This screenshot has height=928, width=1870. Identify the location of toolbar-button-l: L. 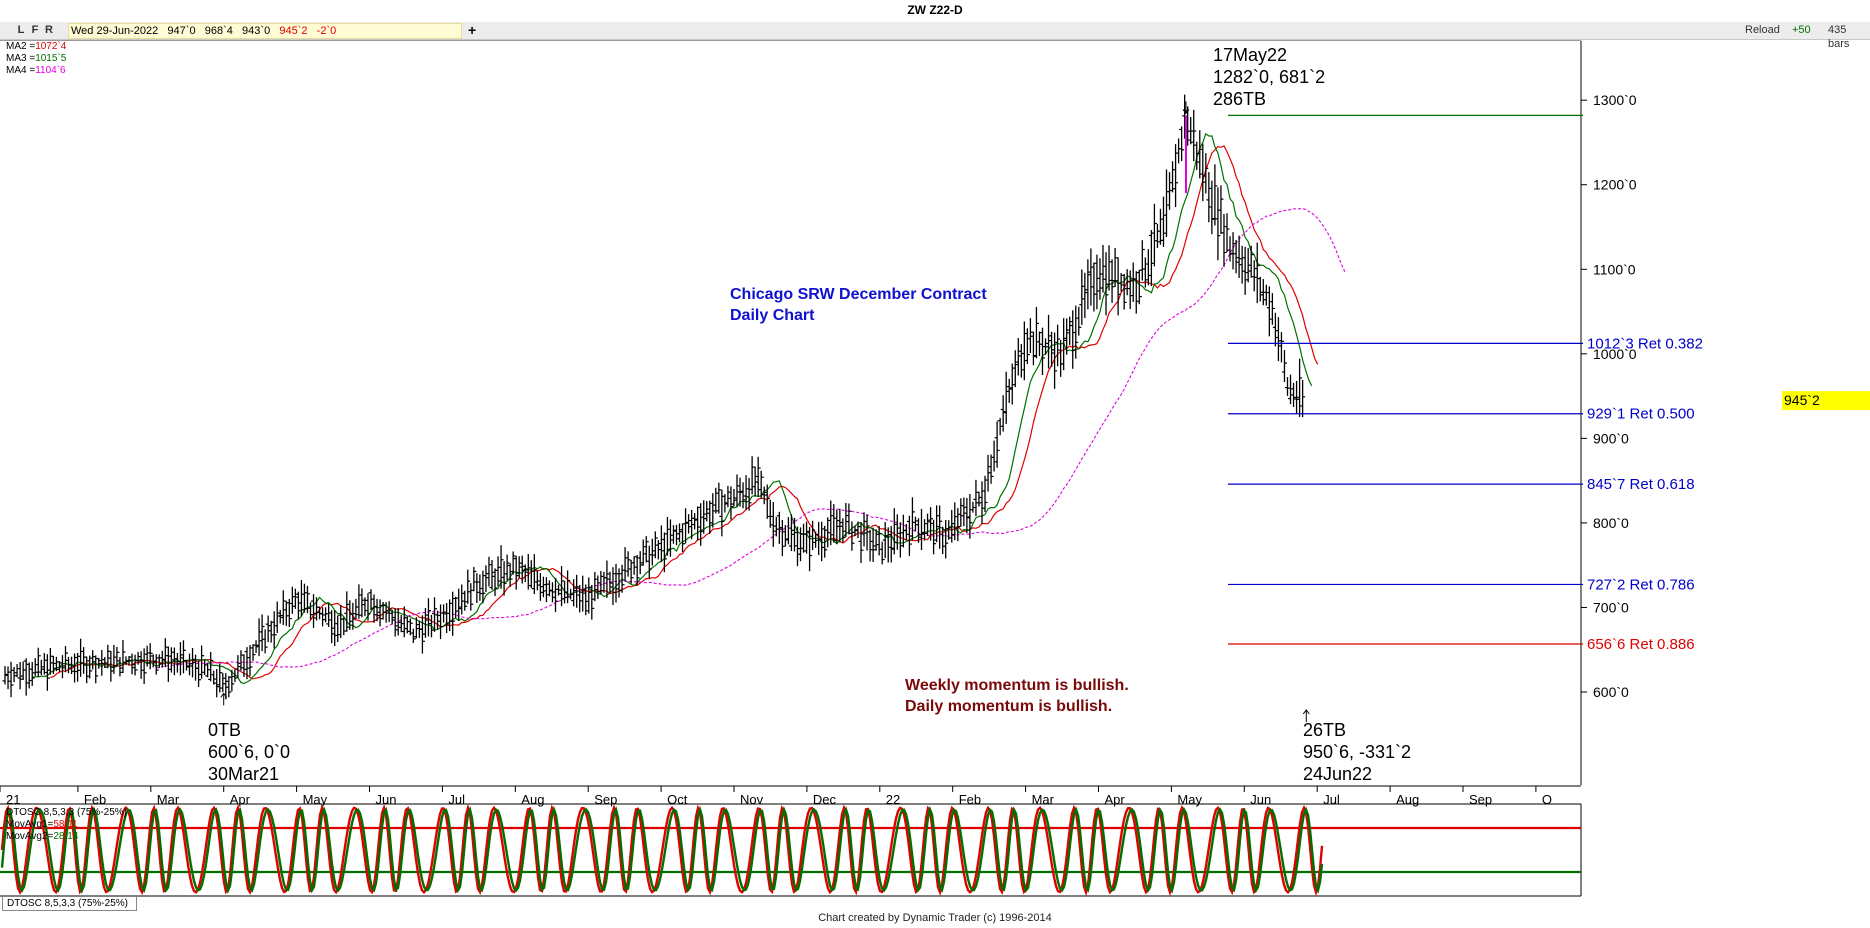
(21, 30).